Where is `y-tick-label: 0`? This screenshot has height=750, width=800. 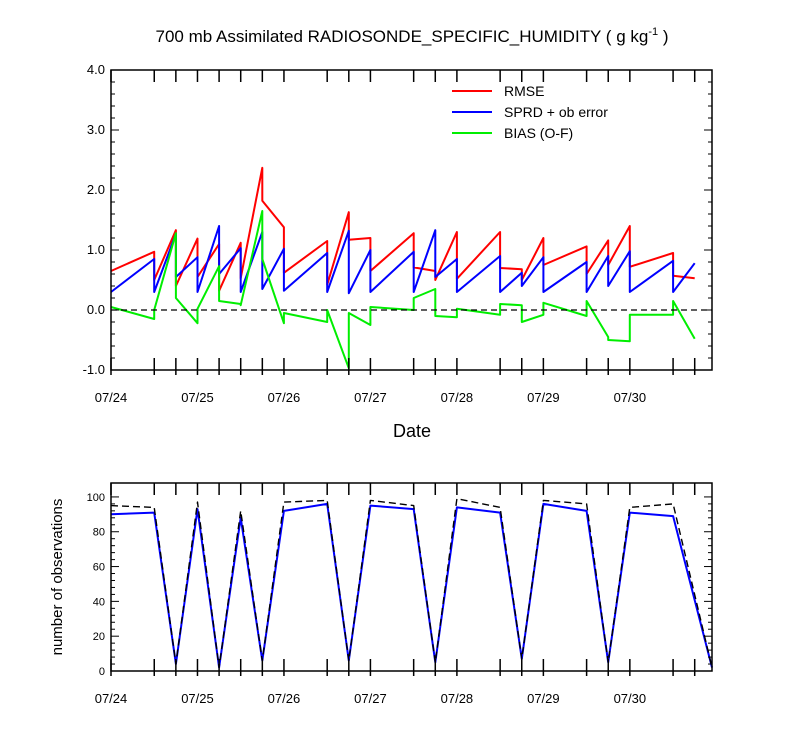 y-tick-label: 0 is located at coordinates (102, 672).